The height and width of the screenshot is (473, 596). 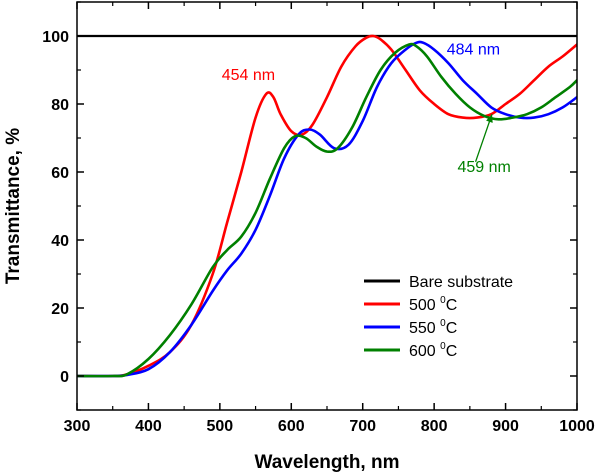 I want to click on x-tick-label: 900, so click(x=505, y=426).